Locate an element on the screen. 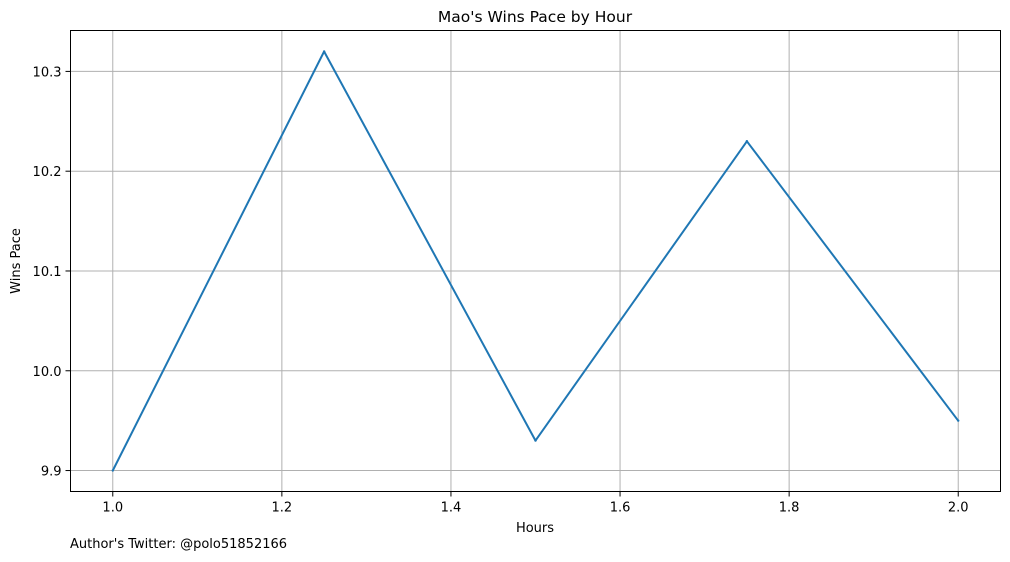 This screenshot has height=562, width=1010. x-tick-label: 2.0 is located at coordinates (958, 508).